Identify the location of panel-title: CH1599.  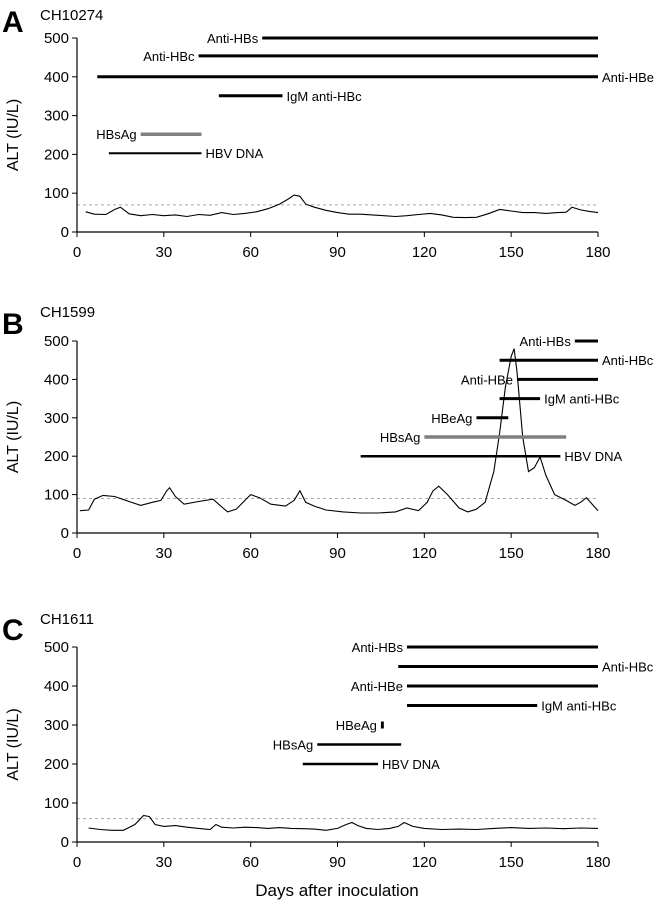
(67, 312).